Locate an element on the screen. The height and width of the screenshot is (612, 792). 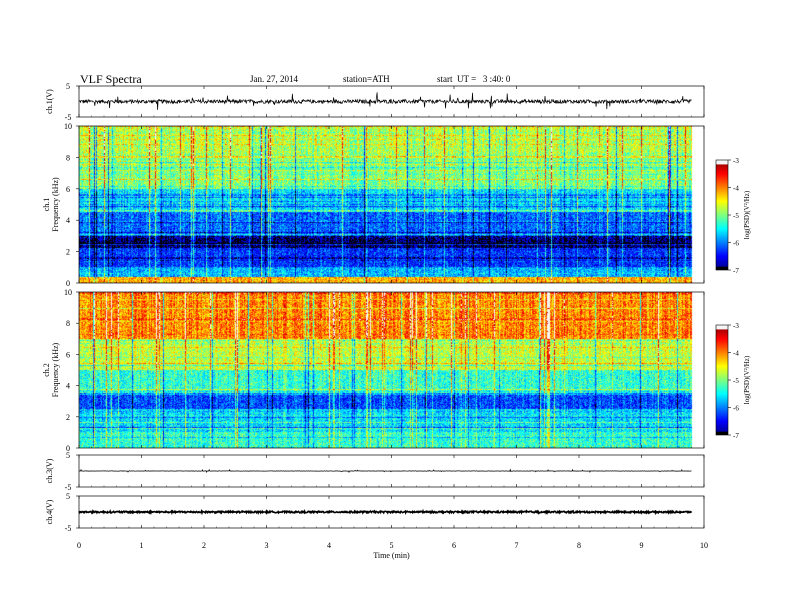
header-date: Jan. 27, 2014 is located at coordinates (274, 79).